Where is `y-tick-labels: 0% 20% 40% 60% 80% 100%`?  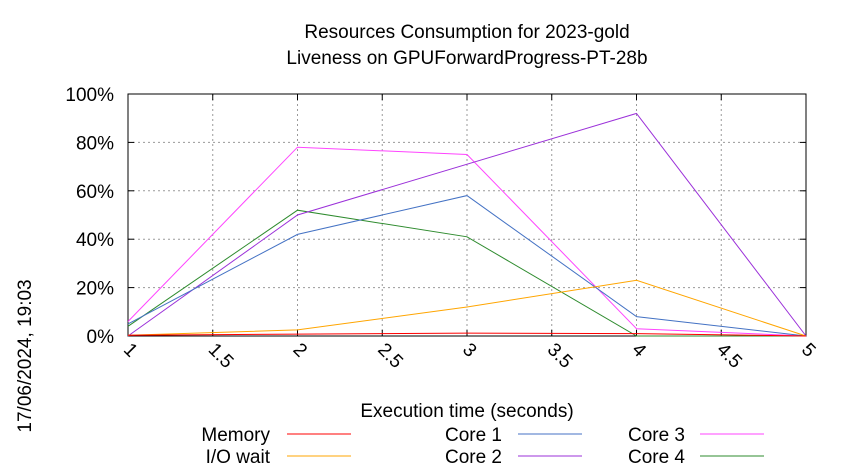 y-tick-labels: 0% 20% 40% 60% 80% 100% is located at coordinates (89, 216).